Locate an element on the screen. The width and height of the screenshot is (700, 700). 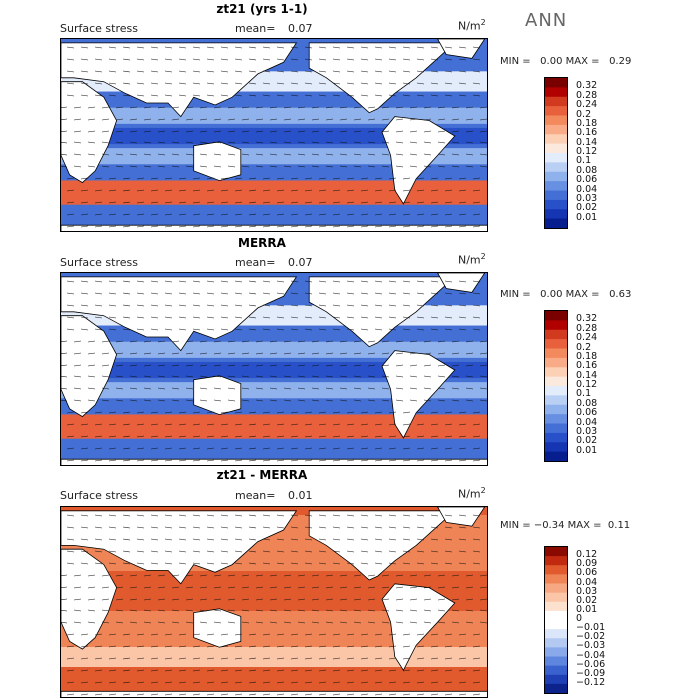
colorbar-tick-label: 0.14 is located at coordinates (587, 375).